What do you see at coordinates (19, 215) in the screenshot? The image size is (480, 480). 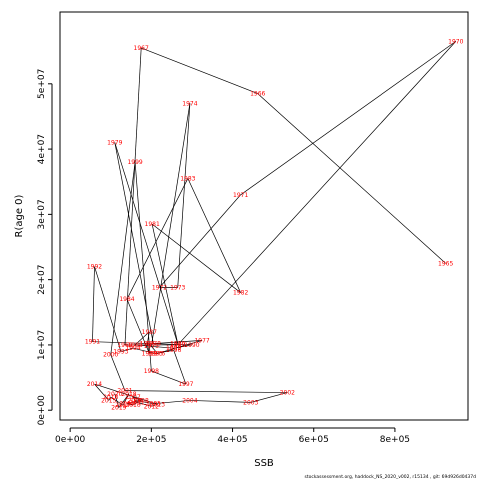 I see `y-axis-title: R(age 0)` at bounding box center [19, 215].